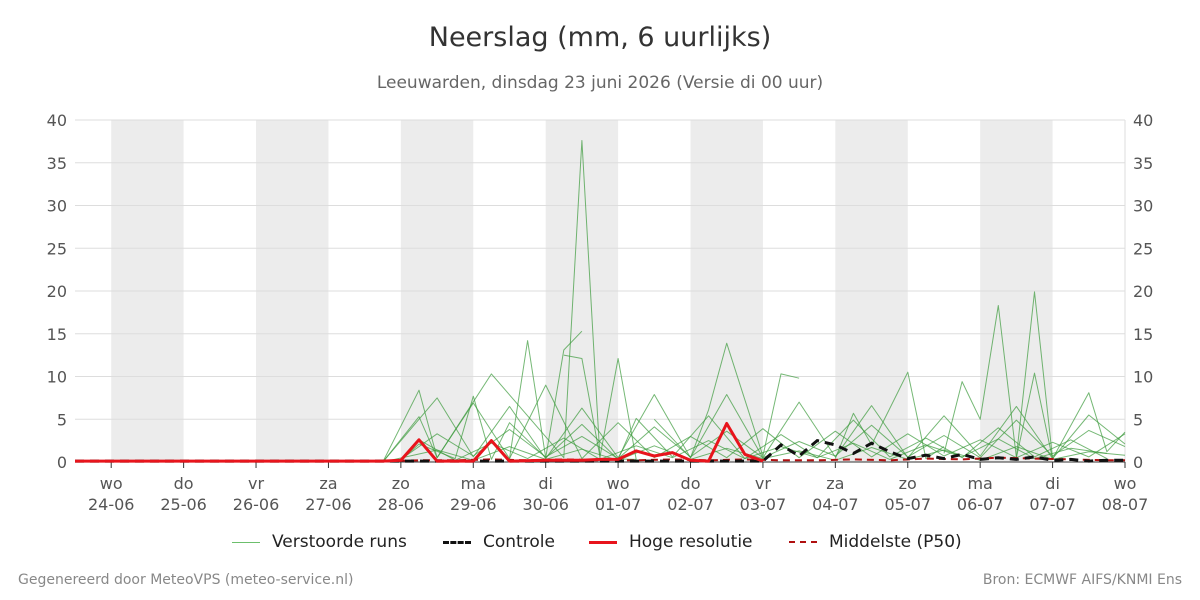 This screenshot has width=1200, height=600. I want to click on legend-item-median: Middelste (P50), so click(875, 542).